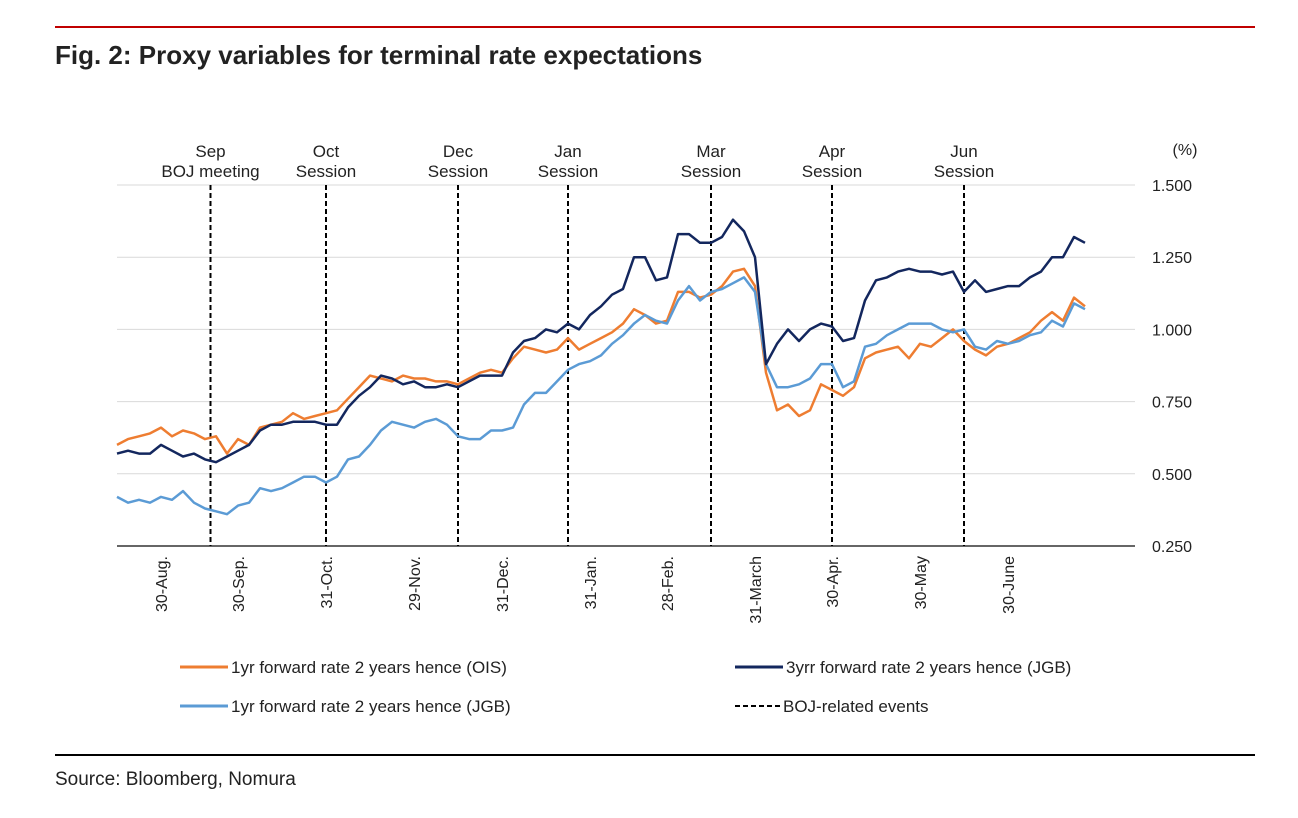  What do you see at coordinates (458, 151) in the screenshot?
I see `event-label: Dec` at bounding box center [458, 151].